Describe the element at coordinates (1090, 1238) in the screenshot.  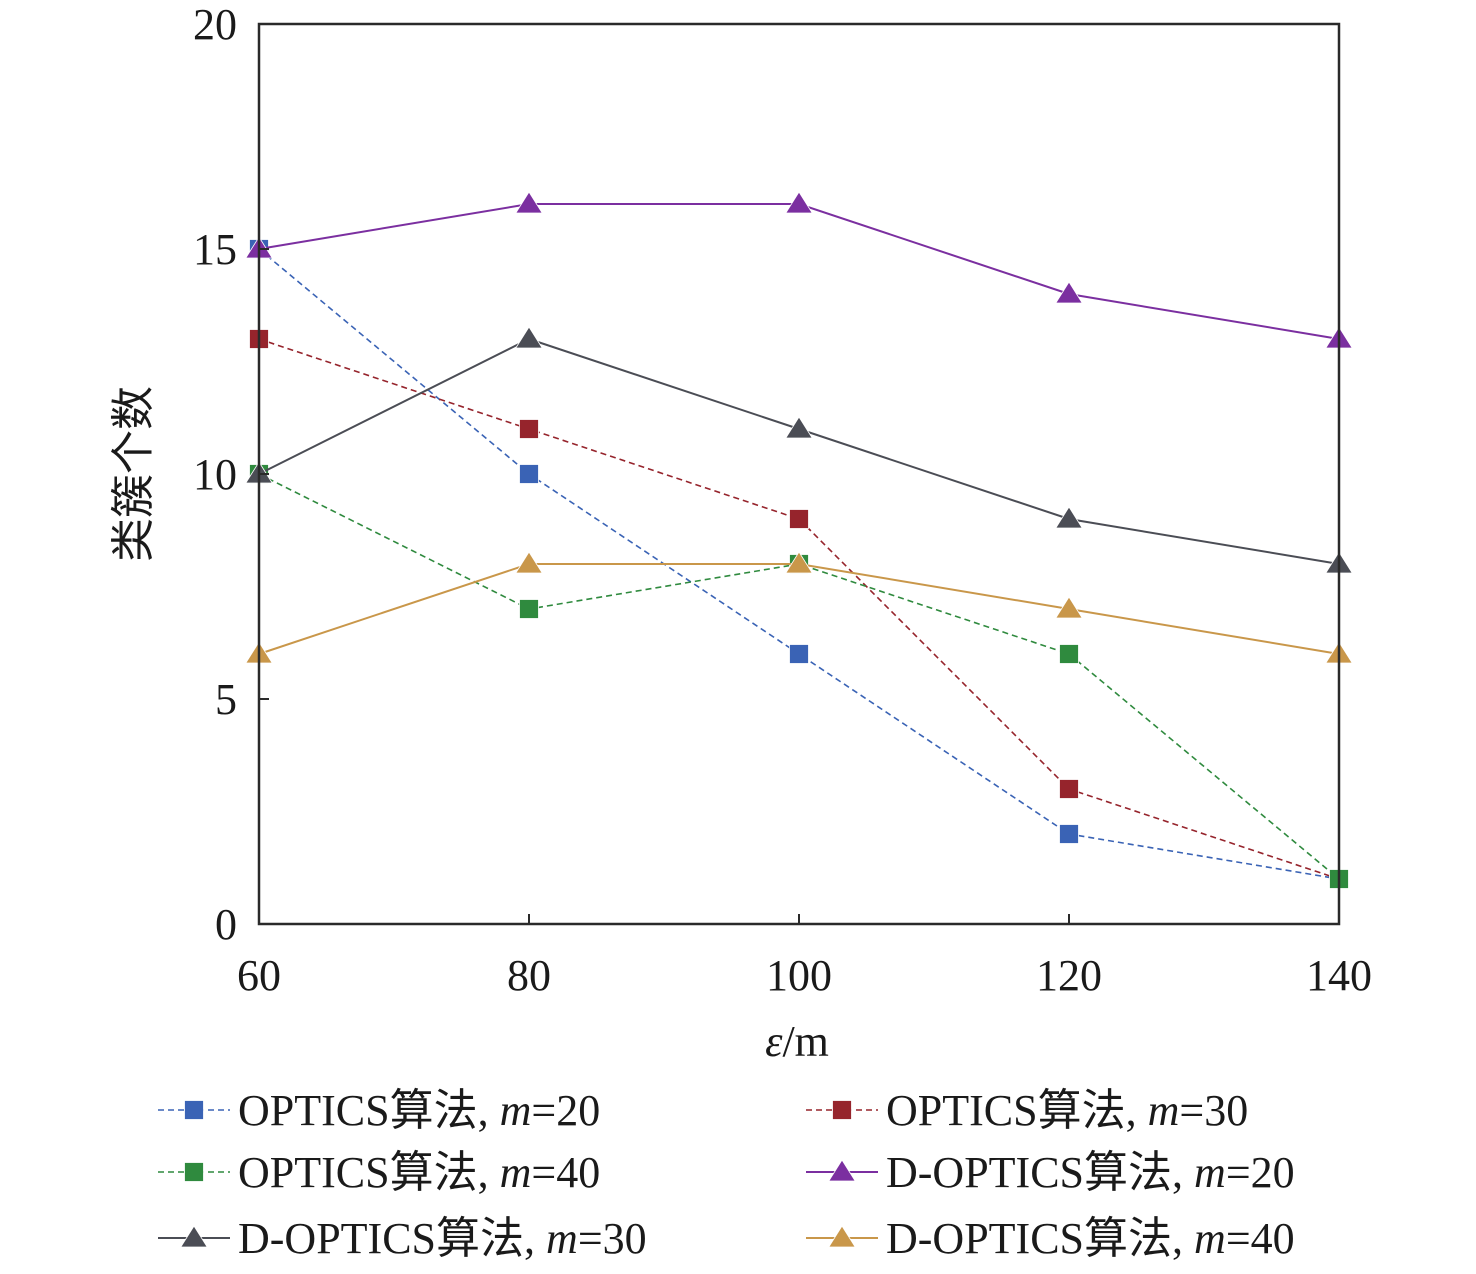
I see `legend-label: D-OPTICS算法, m=40` at that location.